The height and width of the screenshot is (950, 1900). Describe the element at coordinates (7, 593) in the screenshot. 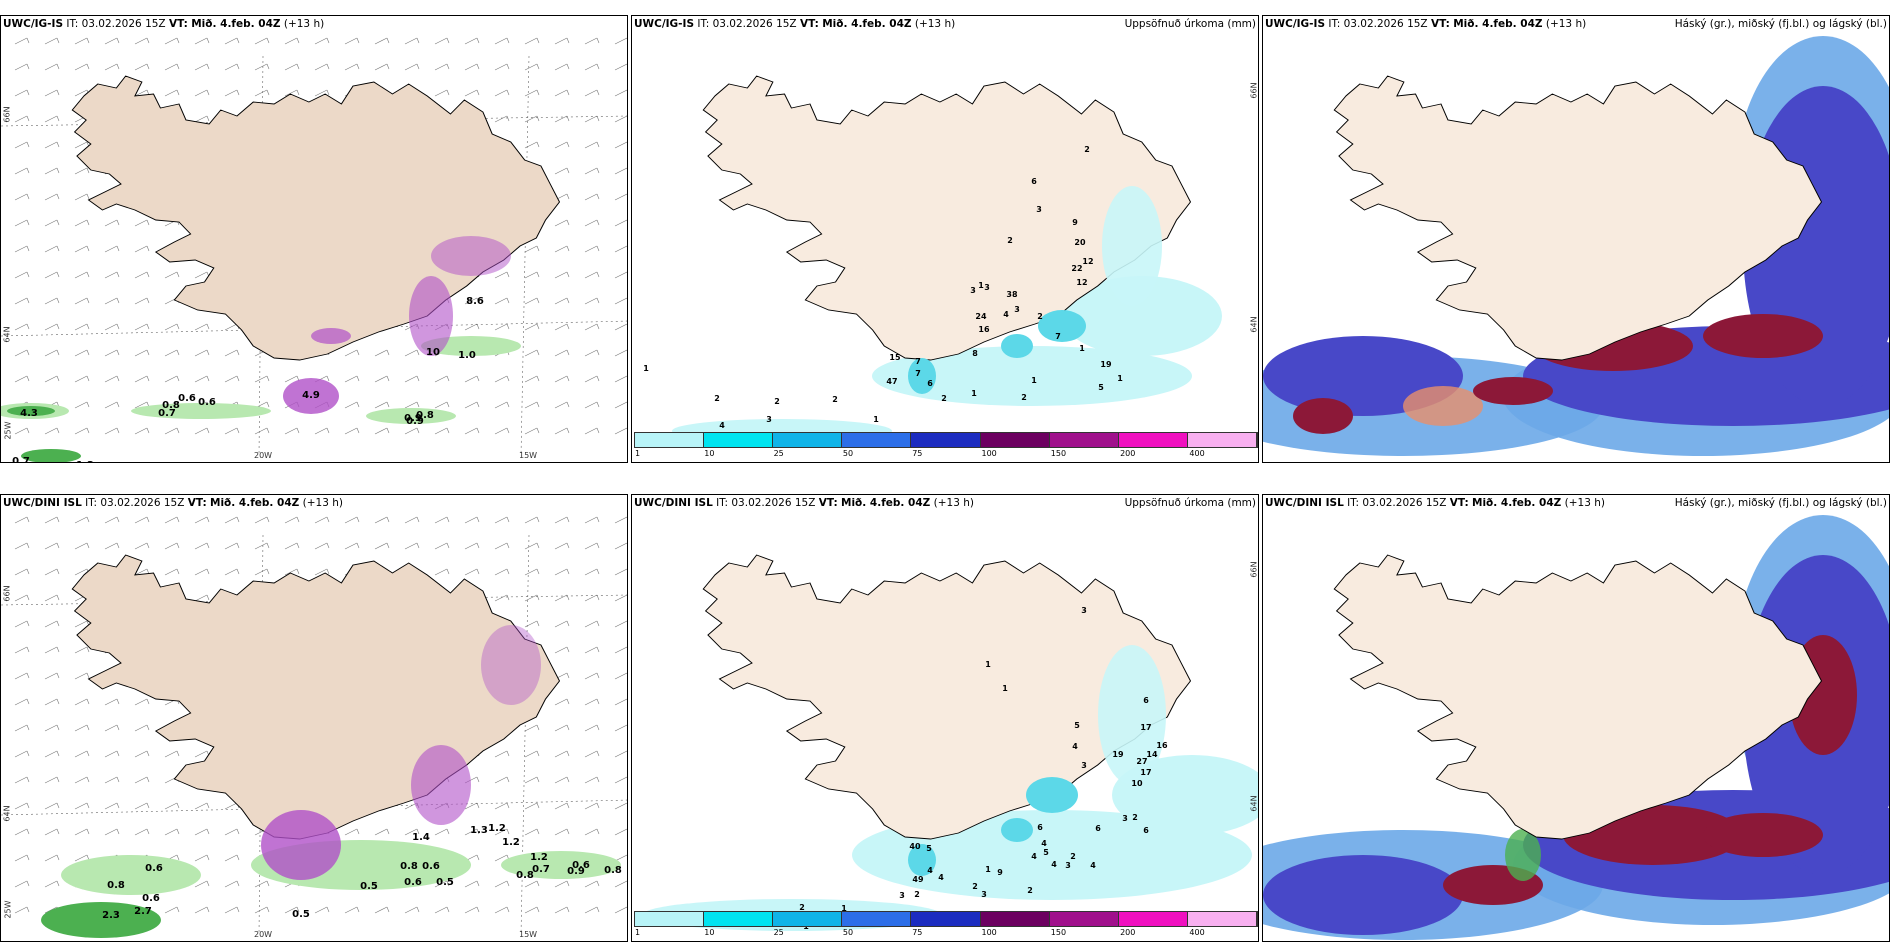

I see `lat-label-66n: 66N` at that location.